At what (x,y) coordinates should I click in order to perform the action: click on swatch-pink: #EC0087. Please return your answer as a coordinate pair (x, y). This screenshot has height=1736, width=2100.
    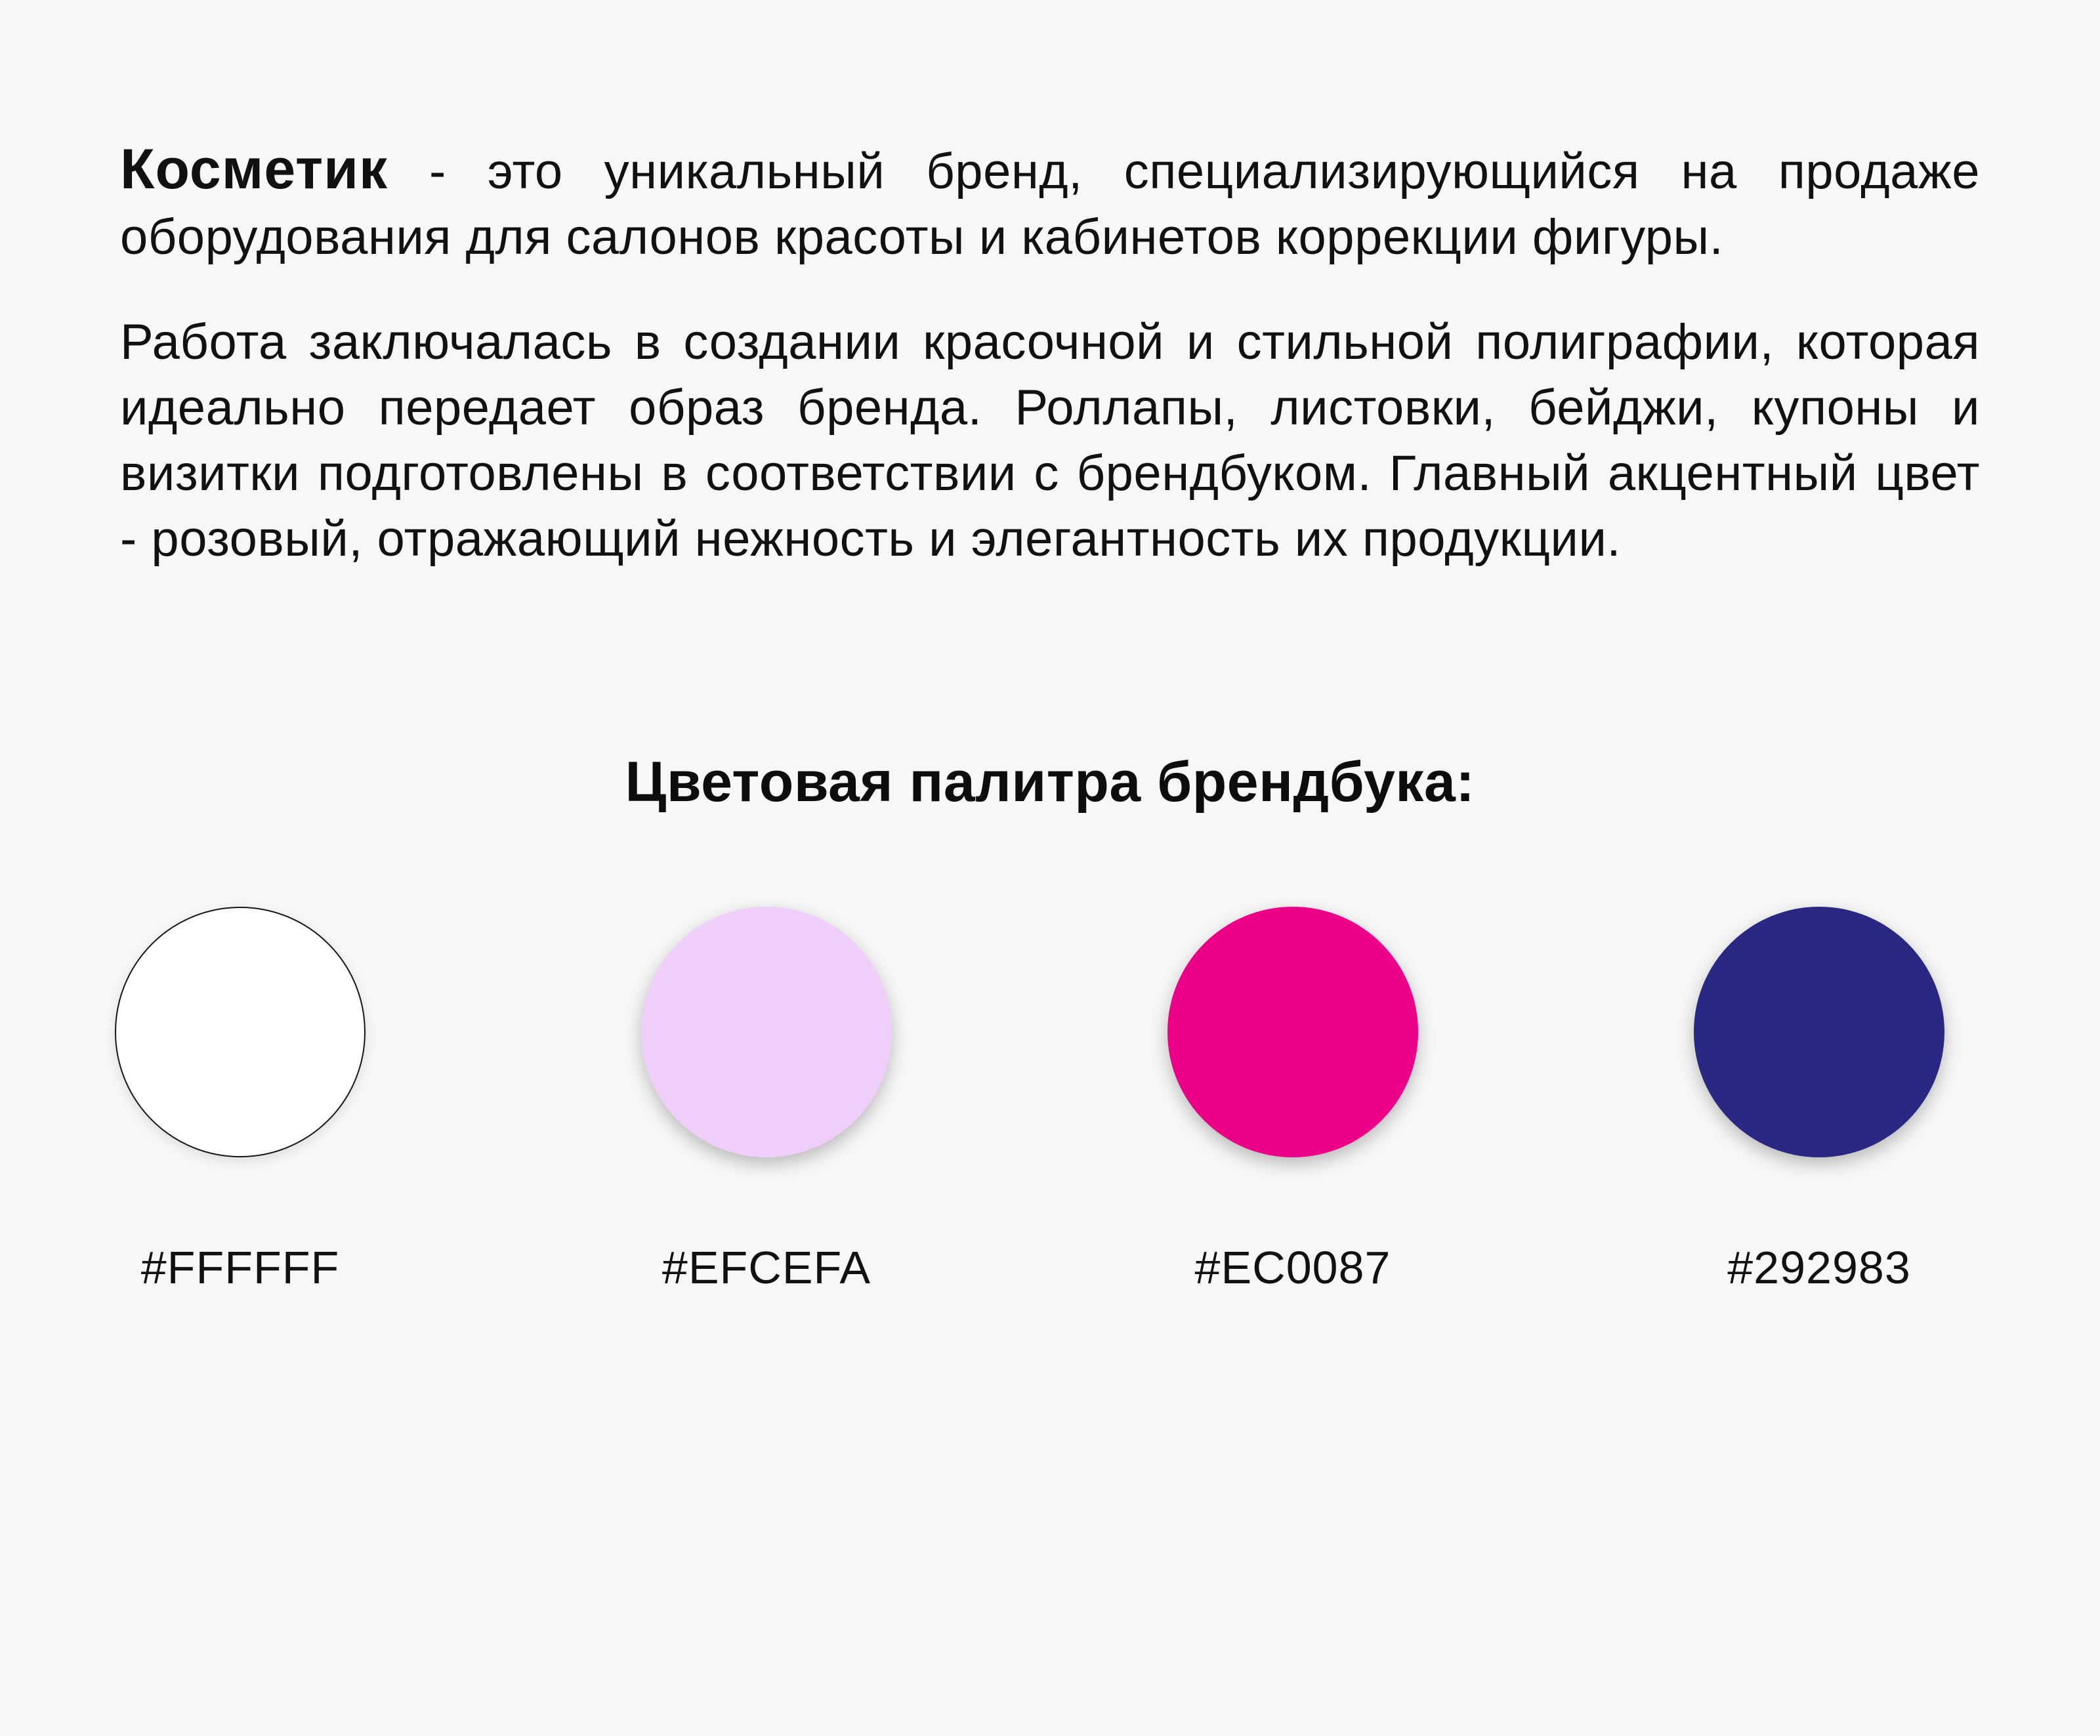
    Looking at the image, I should click on (1292, 1100).